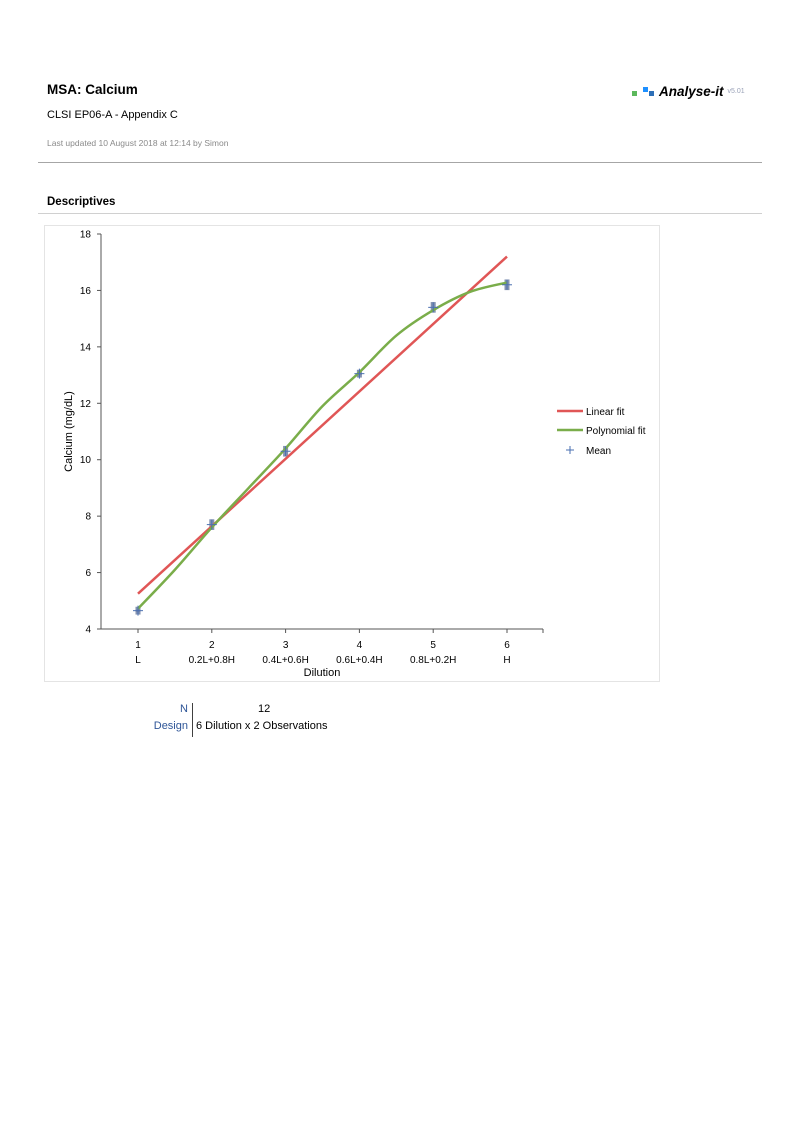  Describe the element at coordinates (86, 291) in the screenshot. I see `y-tick-label: 16` at that location.